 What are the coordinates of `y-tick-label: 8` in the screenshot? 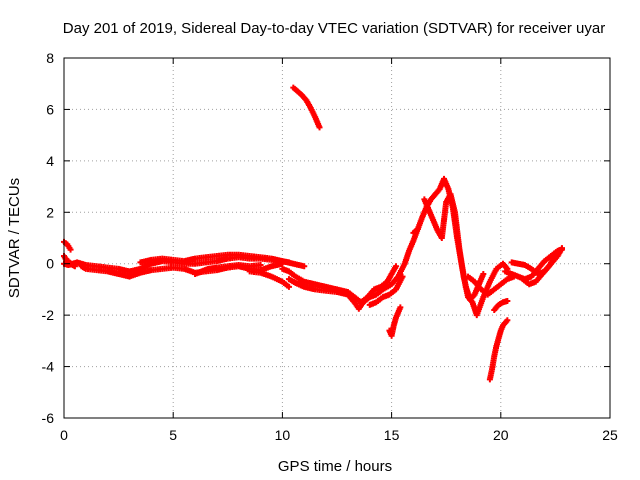 It's located at (50, 58).